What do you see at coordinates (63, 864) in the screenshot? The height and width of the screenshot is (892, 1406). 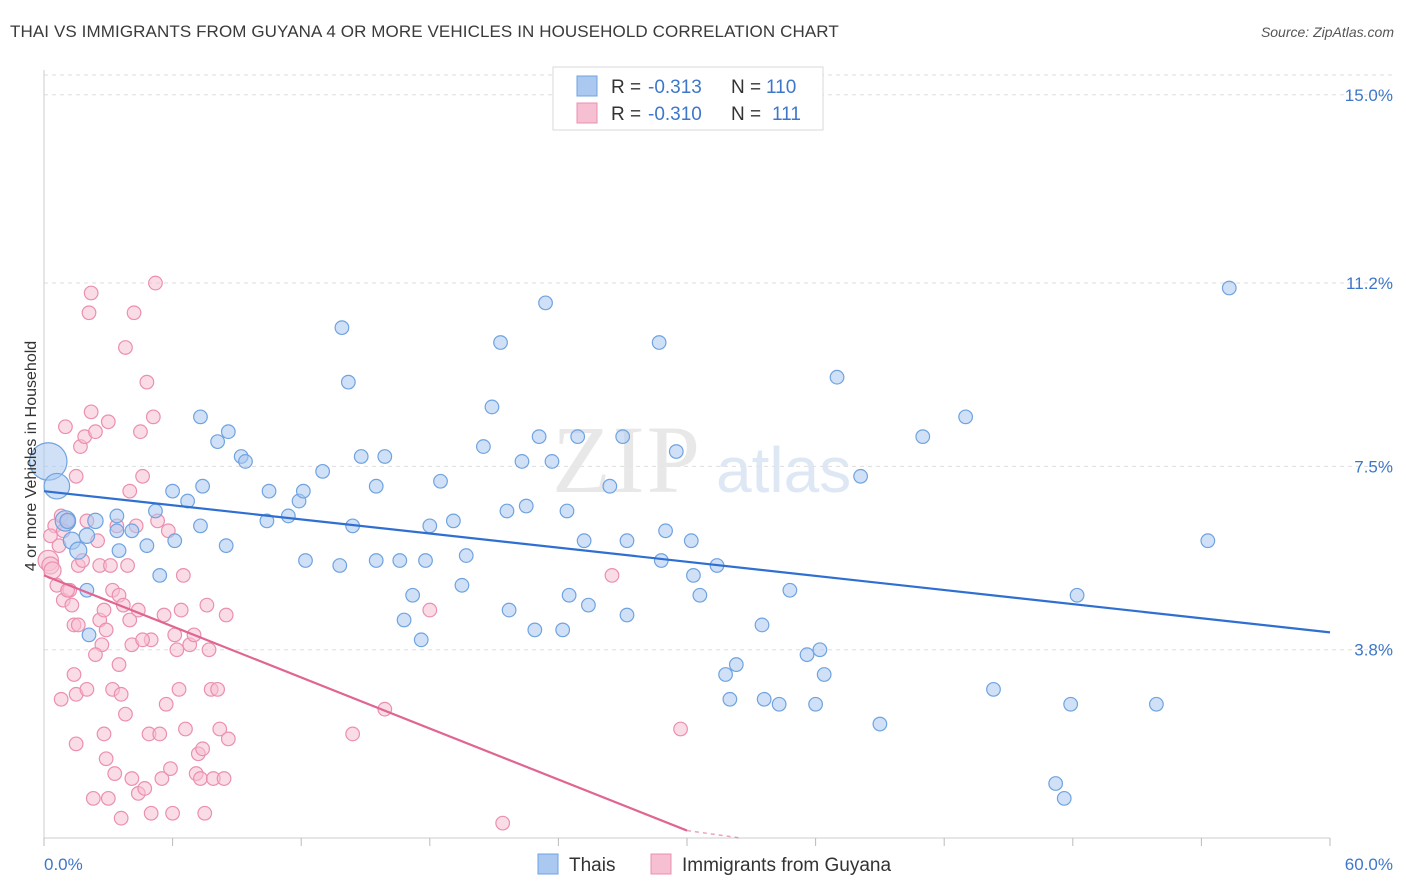 I see `x-tick-label-min: 0.0%` at bounding box center [63, 864].